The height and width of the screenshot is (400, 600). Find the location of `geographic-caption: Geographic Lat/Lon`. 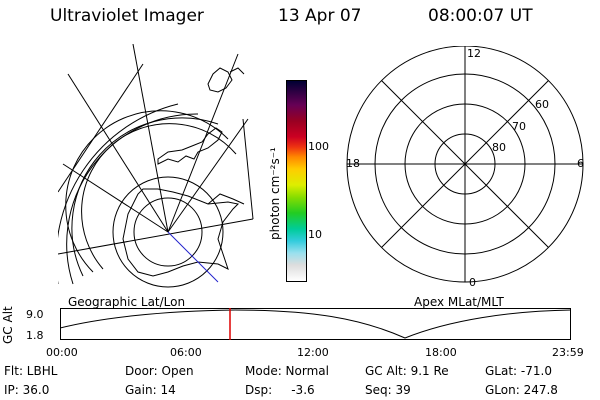

geographic-caption: Geographic Lat/Lon is located at coordinates (127, 302).